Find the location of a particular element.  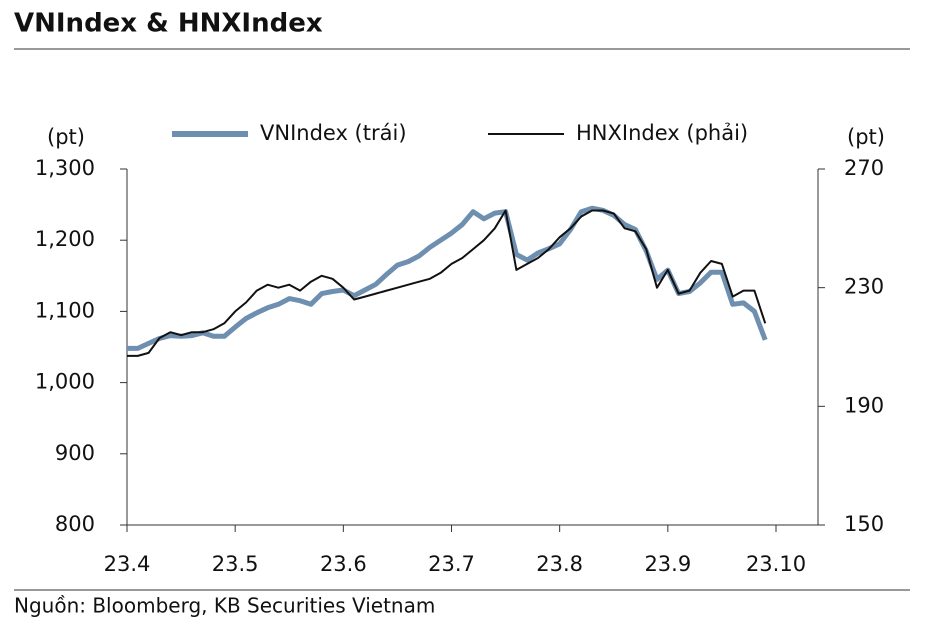

y-tick-label: 1,200 is located at coordinates (65, 239).